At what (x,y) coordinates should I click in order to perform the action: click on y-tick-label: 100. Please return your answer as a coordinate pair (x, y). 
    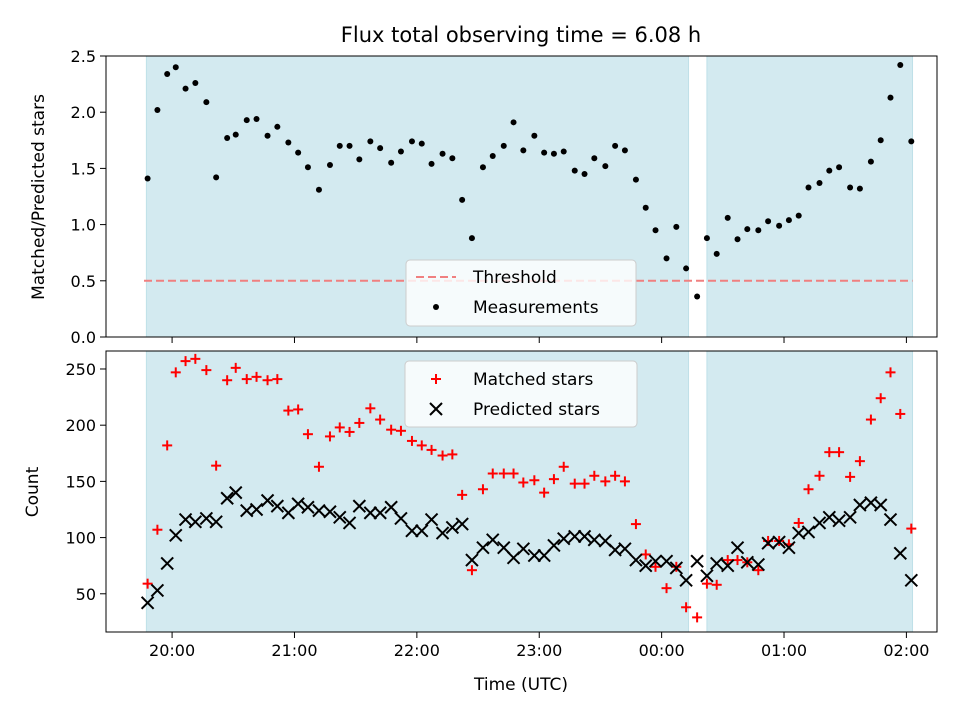
    Looking at the image, I should click on (80, 538).